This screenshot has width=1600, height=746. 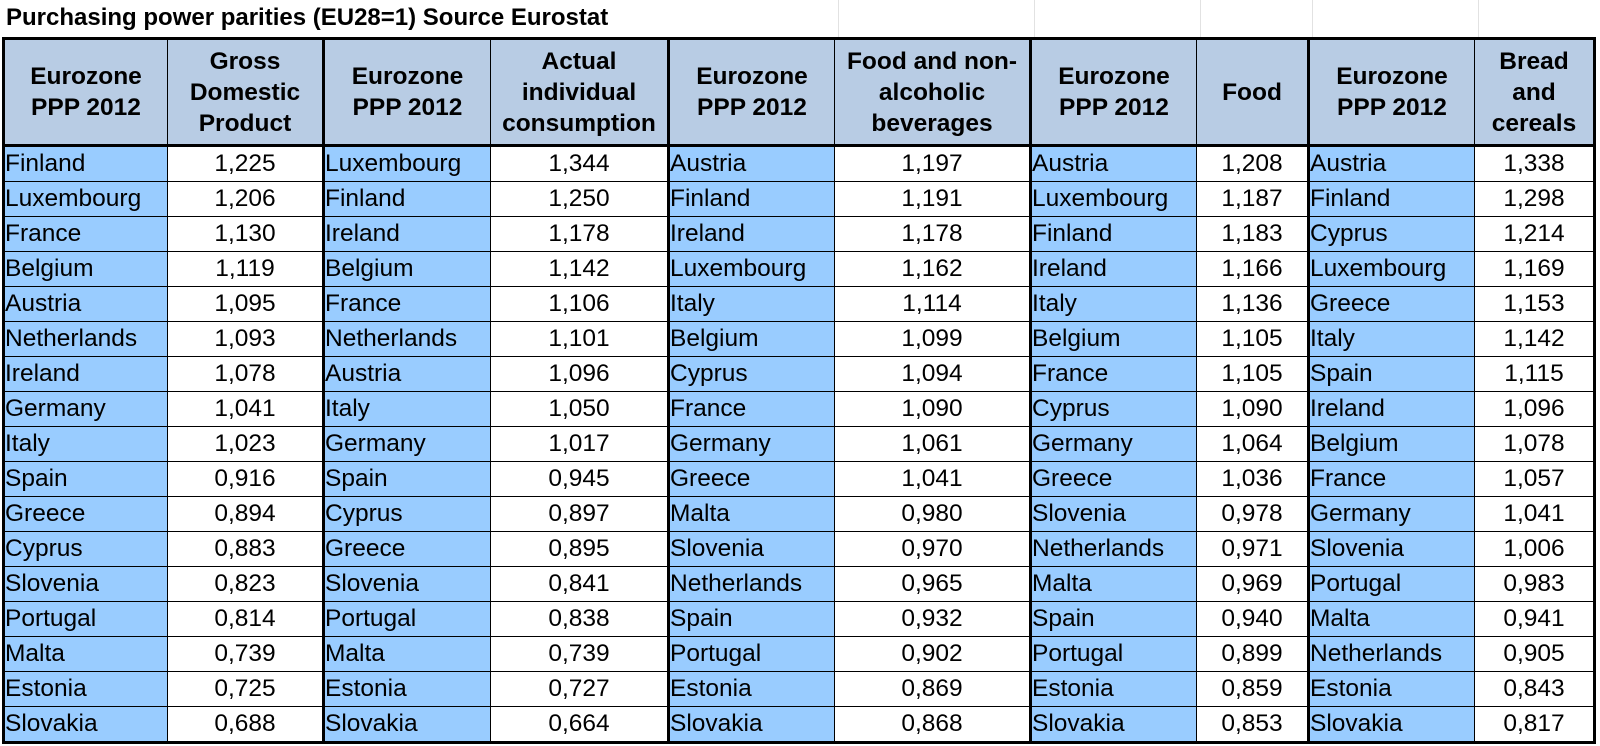 I want to click on value-cell: 1,006, so click(x=1535, y=549).